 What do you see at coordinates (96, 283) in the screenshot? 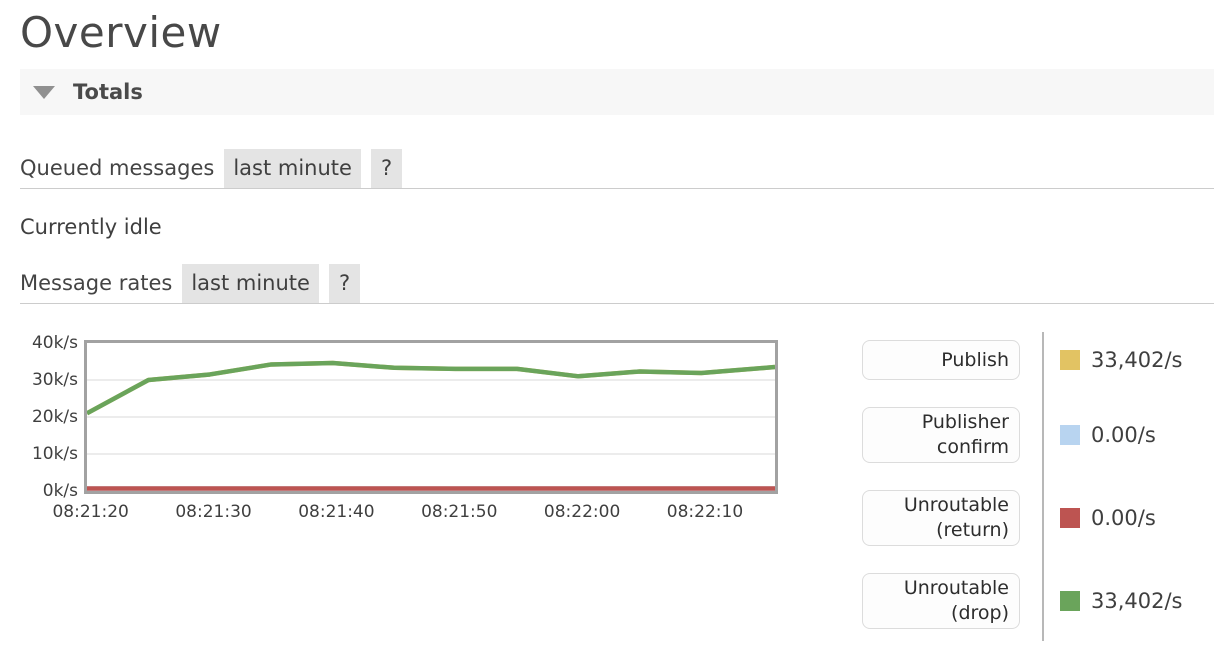
I see `message-rates-title: Message rates` at bounding box center [96, 283].